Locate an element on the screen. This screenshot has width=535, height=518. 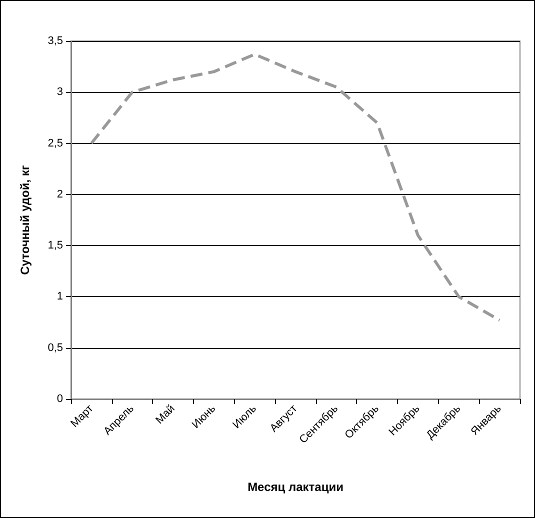
y-tick-label: 2 is located at coordinates (59, 194).